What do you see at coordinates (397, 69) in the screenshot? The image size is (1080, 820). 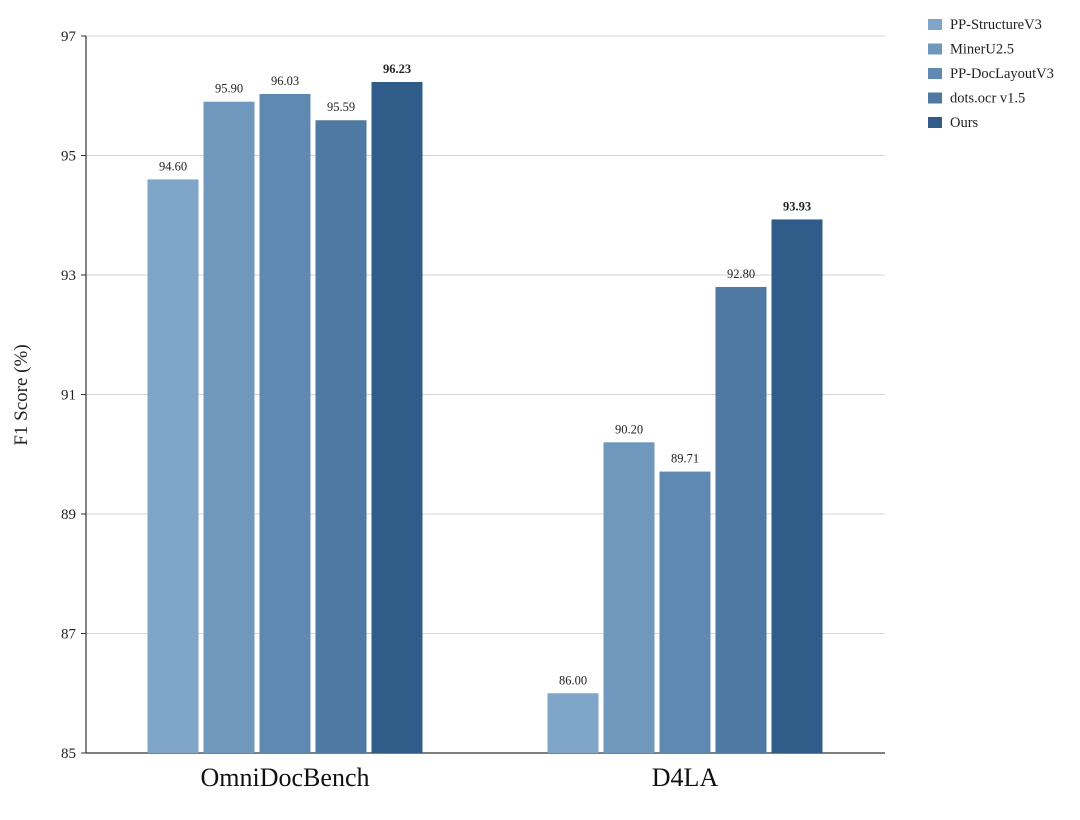 I see `bar-value-label: 96.23` at bounding box center [397, 69].